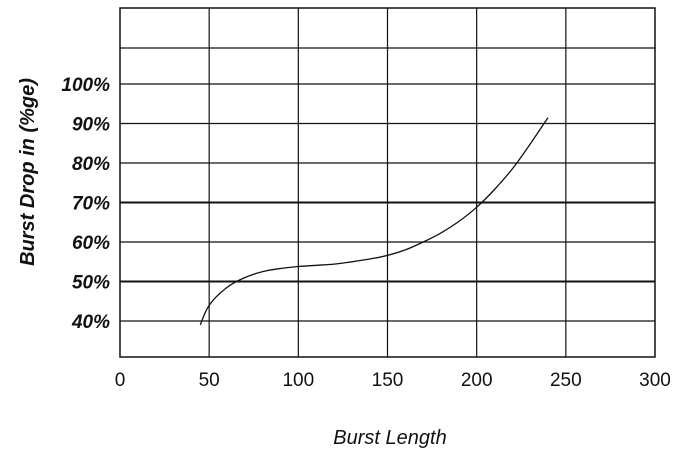 This screenshot has height=451, width=679. I want to click on y-tick-label: 90%, so click(91, 125).